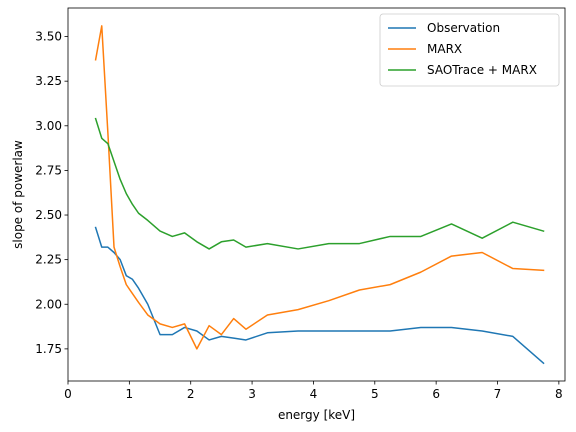 The height and width of the screenshot is (432, 576). What do you see at coordinates (482, 70) in the screenshot?
I see `legend-label-3: SAOTrace + MARX` at bounding box center [482, 70].